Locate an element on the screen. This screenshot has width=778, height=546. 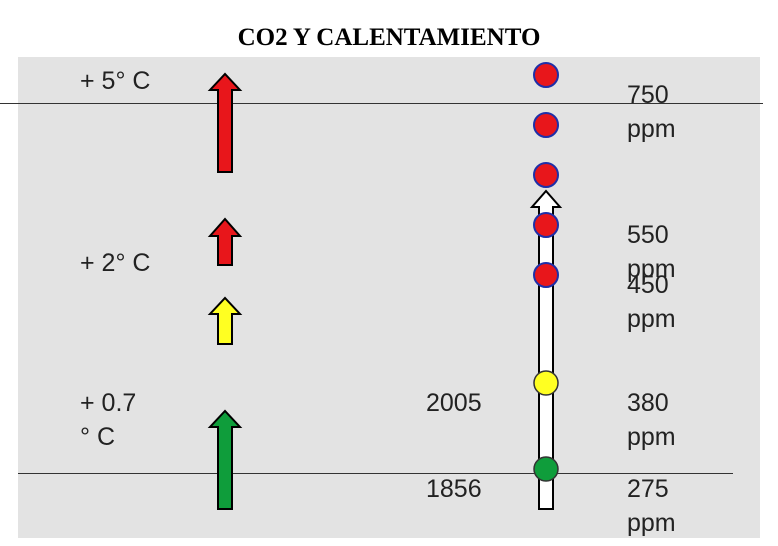
ppm-label-380: 380 ppm is located at coordinates (651, 420).